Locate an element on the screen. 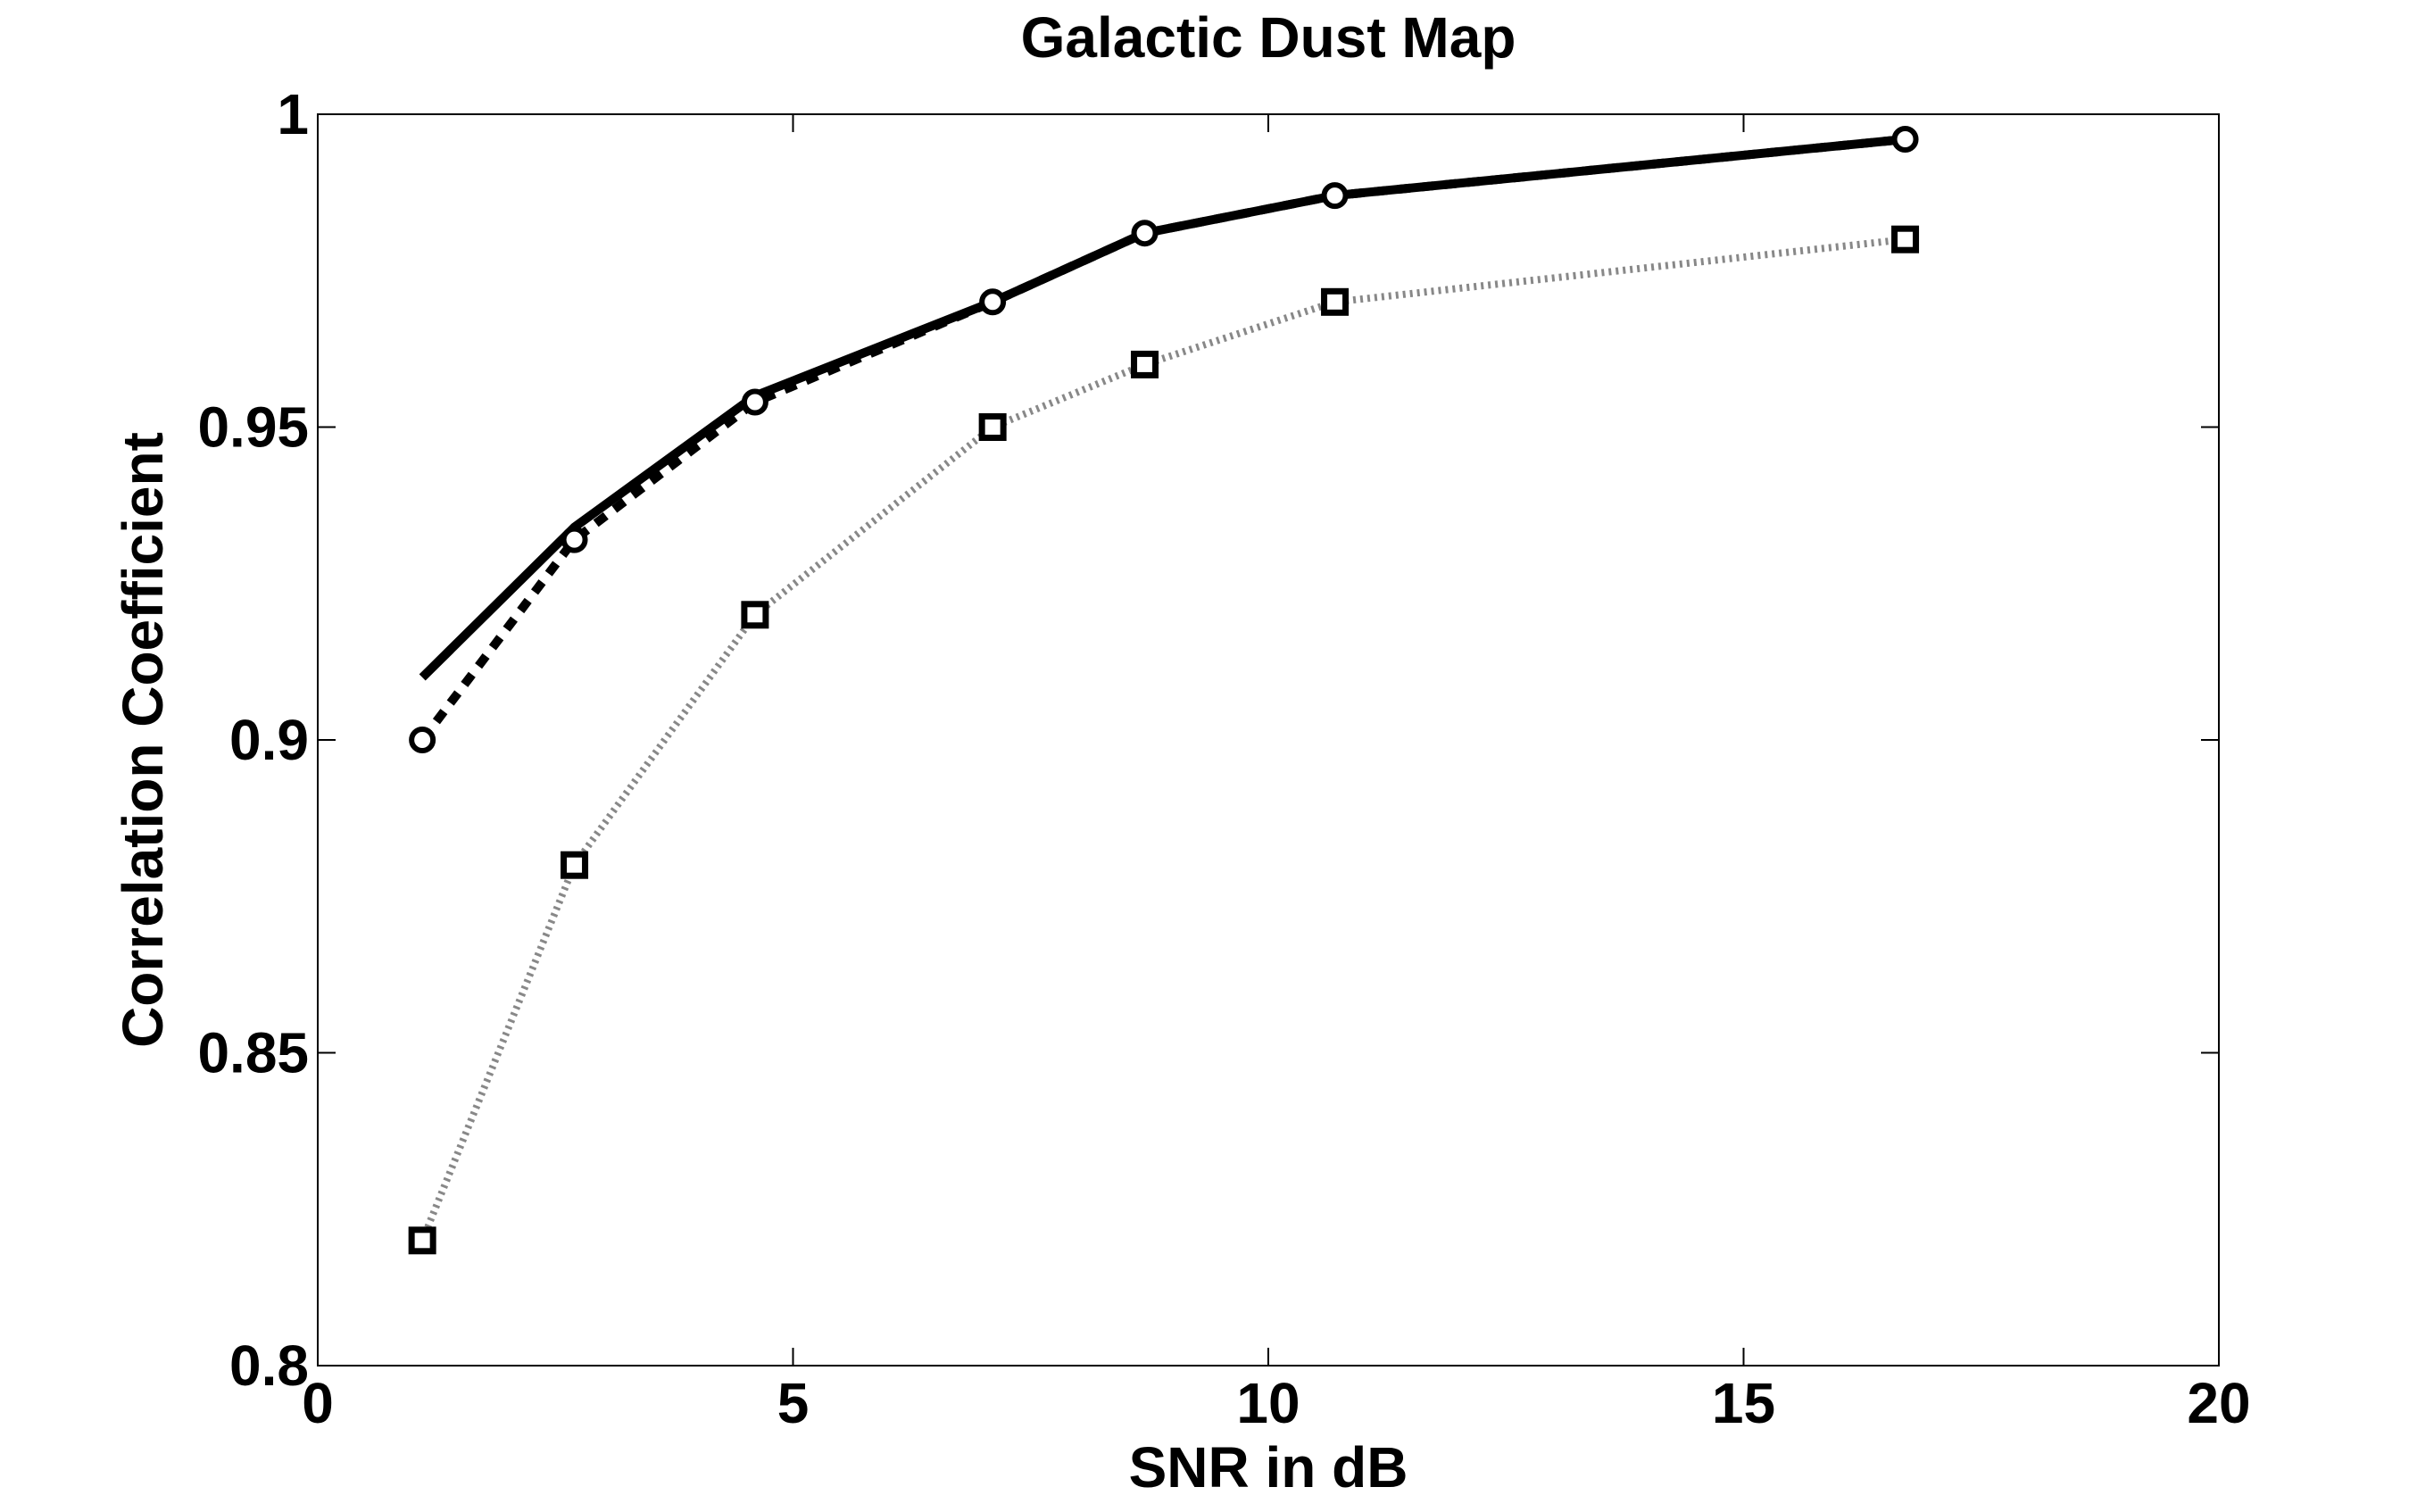  x-tick-label: 5 is located at coordinates (793, 1403).